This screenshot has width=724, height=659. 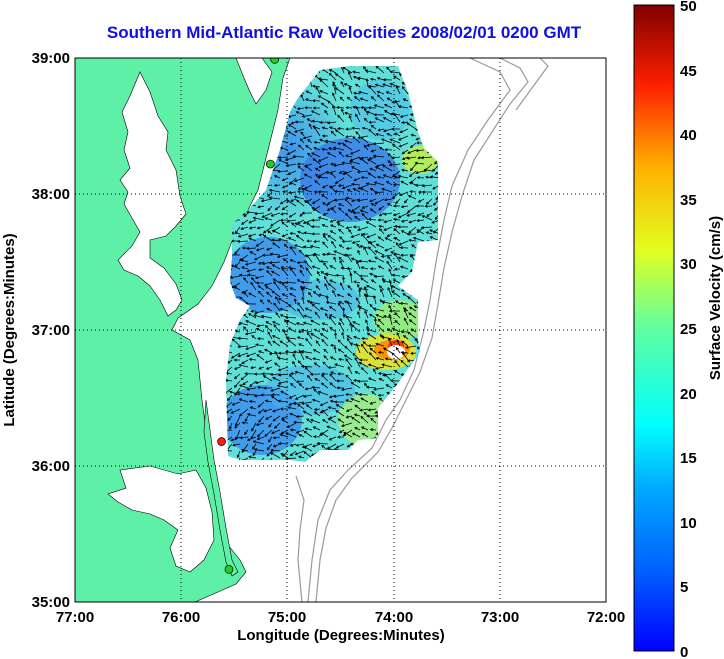 What do you see at coordinates (51, 330) in the screenshot?
I see `y-tick-label: 37:00` at bounding box center [51, 330].